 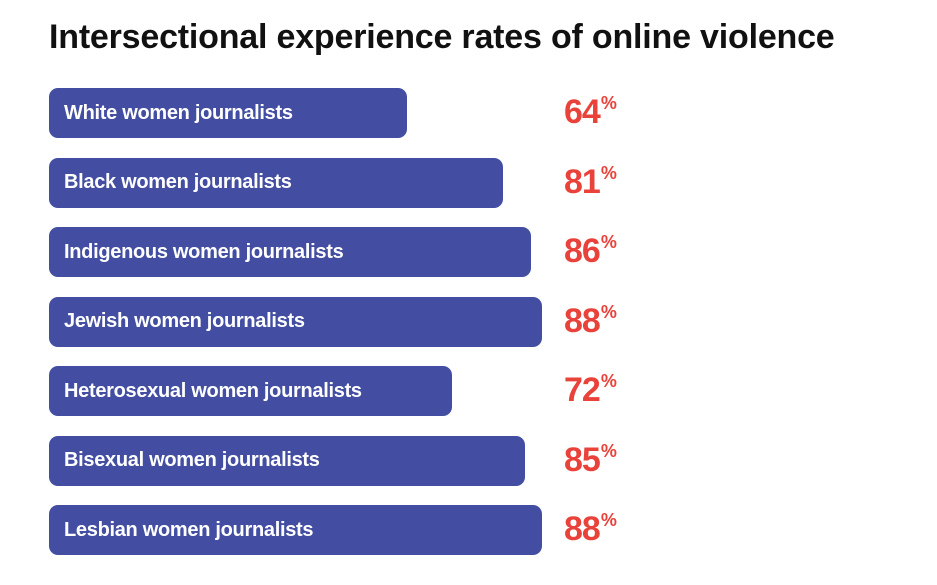 I want to click on bar-label: Lesbian women journalists, so click(x=189, y=529).